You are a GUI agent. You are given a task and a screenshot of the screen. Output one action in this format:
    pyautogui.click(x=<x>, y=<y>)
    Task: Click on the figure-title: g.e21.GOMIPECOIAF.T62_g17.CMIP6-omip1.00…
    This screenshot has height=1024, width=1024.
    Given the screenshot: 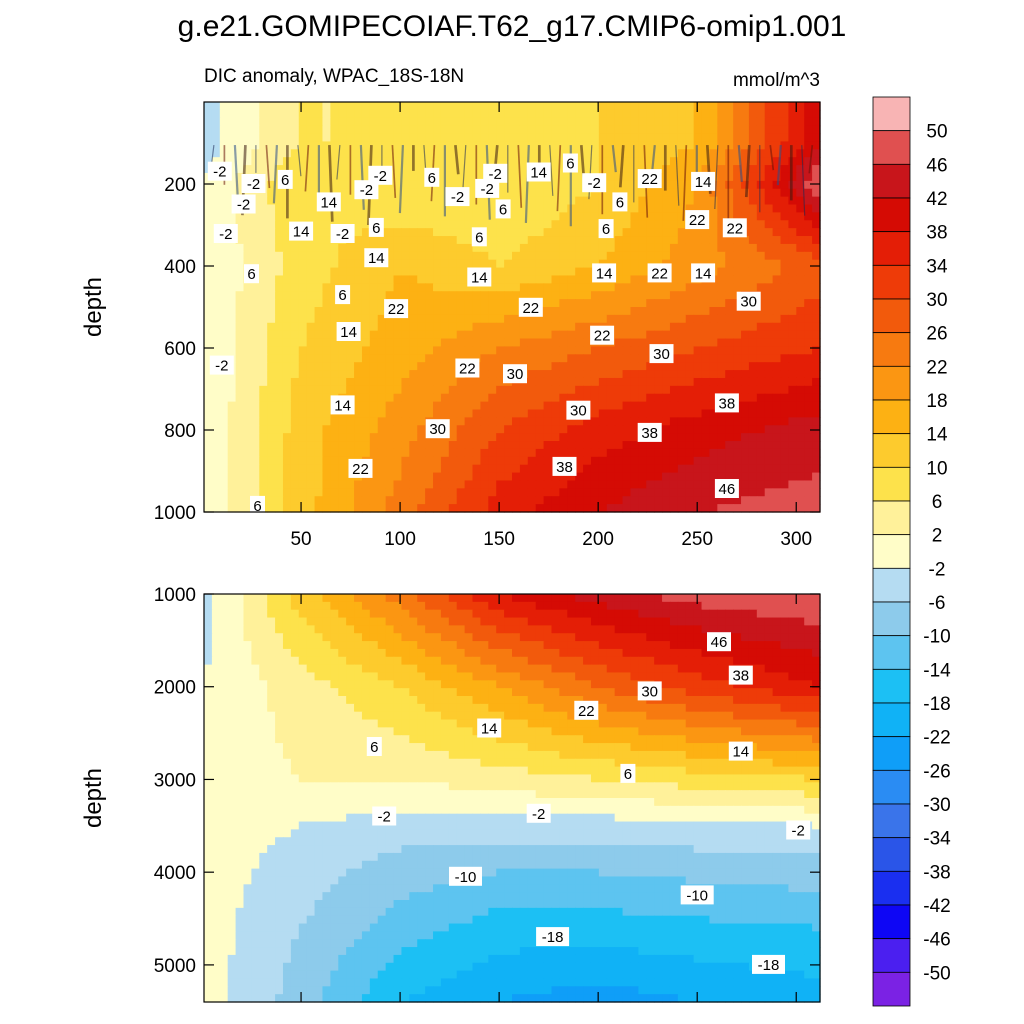 What is the action you would take?
    pyautogui.click(x=512, y=26)
    